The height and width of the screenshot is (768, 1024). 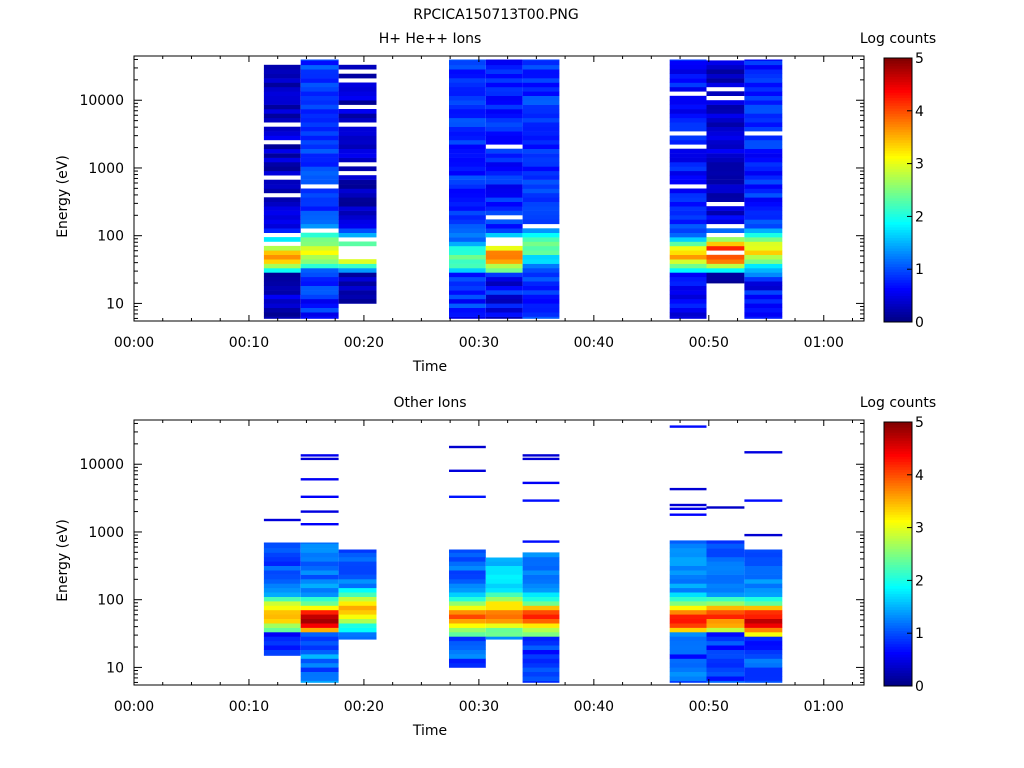 I want to click on x-tick-label: 00:10, so click(x=249, y=707).